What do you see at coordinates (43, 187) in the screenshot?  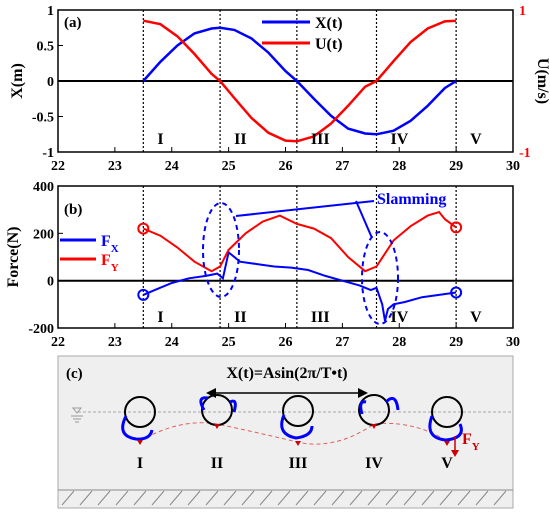 I see `y-tick-b-3: 400` at bounding box center [43, 187].